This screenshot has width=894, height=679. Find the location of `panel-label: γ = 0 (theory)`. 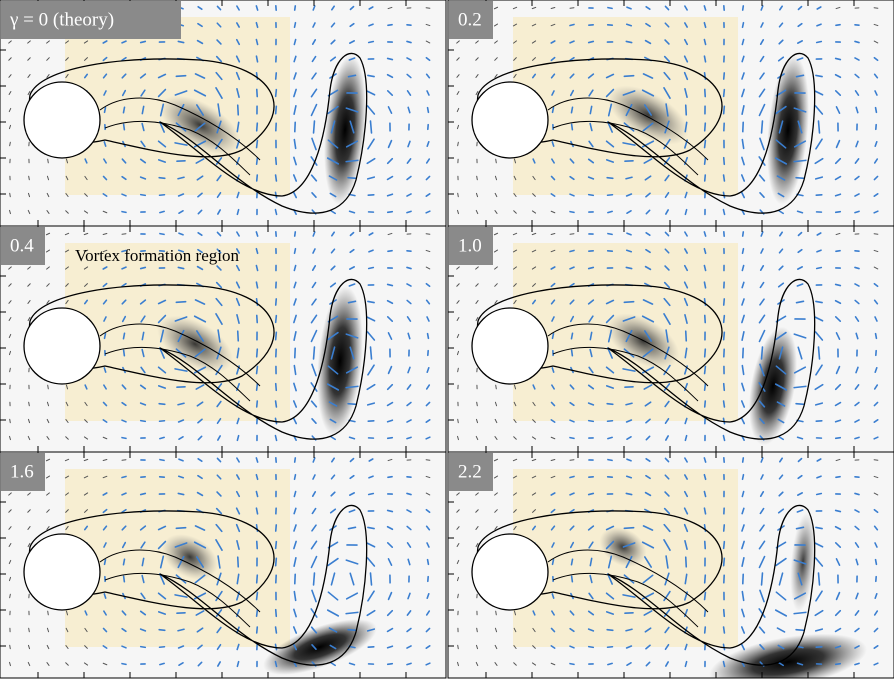

panel-label: γ = 0 (theory) is located at coordinates (61, 19).